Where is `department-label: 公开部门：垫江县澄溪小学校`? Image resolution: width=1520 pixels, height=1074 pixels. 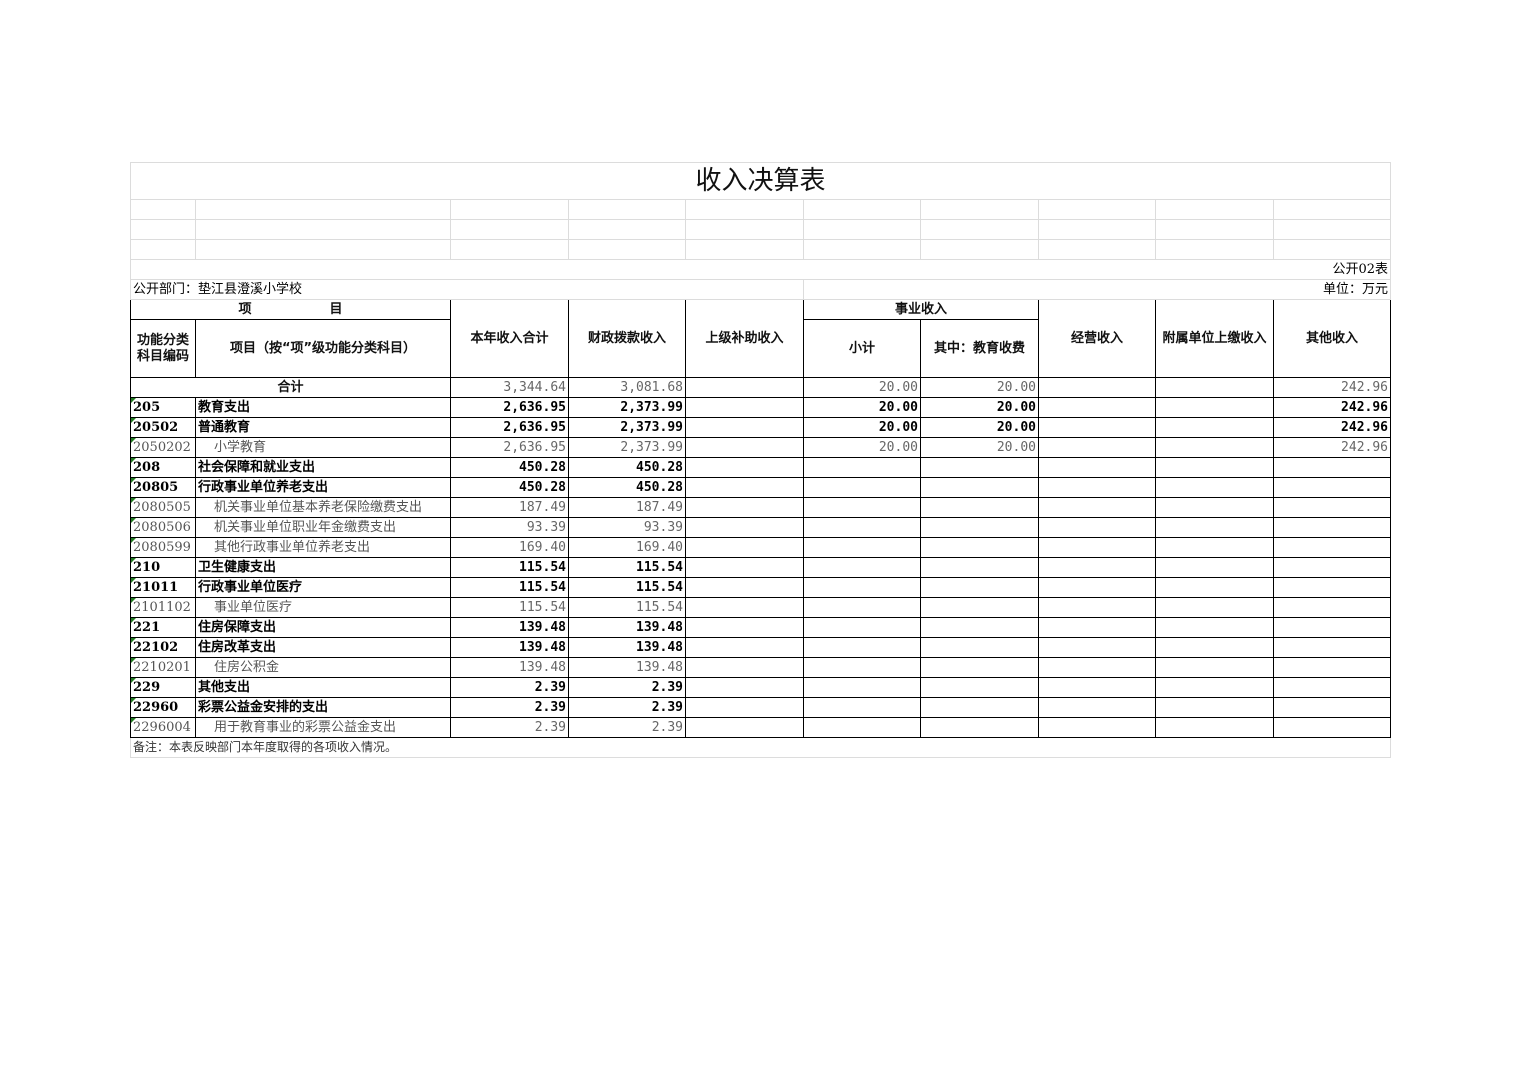 department-label: 公开部门：垫江县澄溪小学校 is located at coordinates (467, 289).